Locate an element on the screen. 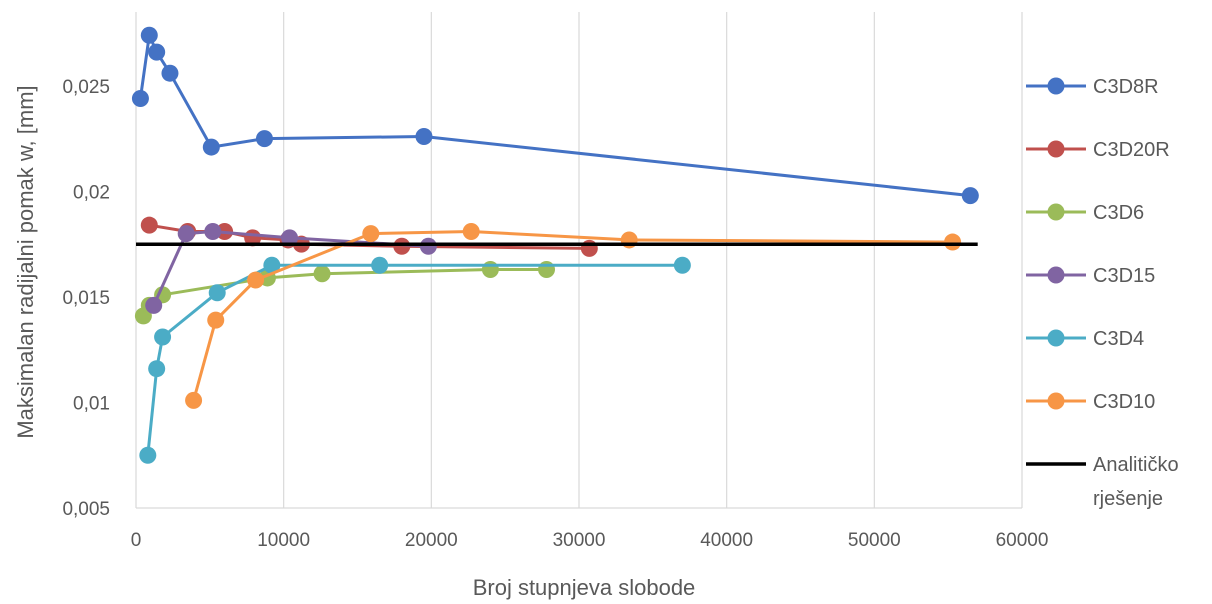 The image size is (1212, 604). x-tick-label: 40000 is located at coordinates (726, 540).